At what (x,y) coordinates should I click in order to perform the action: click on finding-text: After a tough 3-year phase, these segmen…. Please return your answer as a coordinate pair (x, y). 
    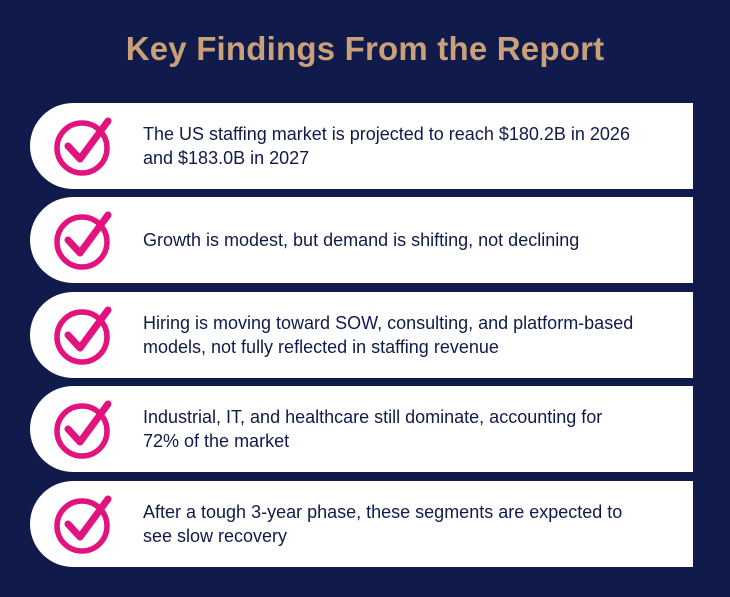
    Looking at the image, I should click on (383, 524).